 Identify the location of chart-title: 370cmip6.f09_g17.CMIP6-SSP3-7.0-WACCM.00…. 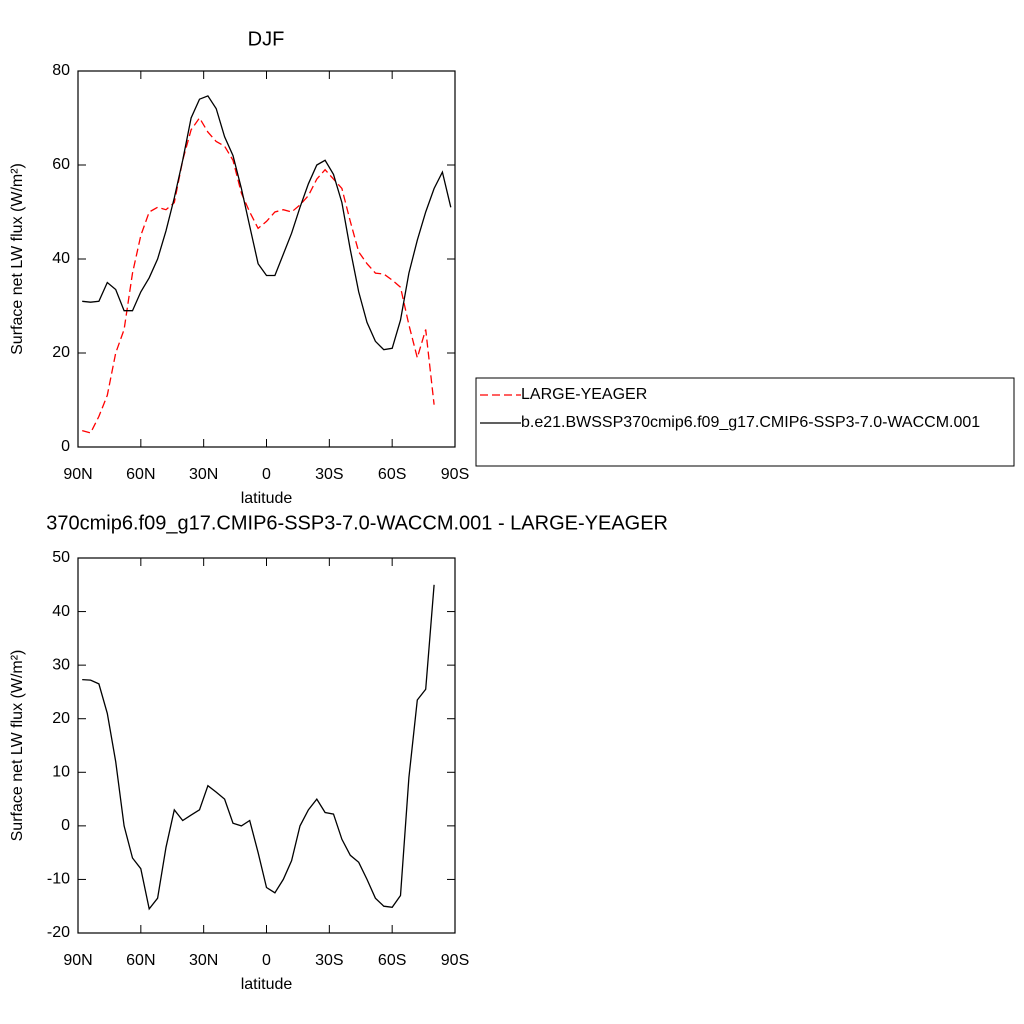
(357, 523).